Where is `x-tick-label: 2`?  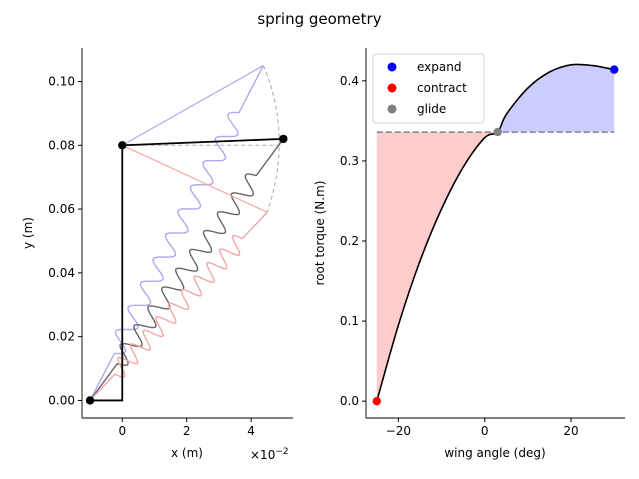 x-tick-label: 2 is located at coordinates (187, 431).